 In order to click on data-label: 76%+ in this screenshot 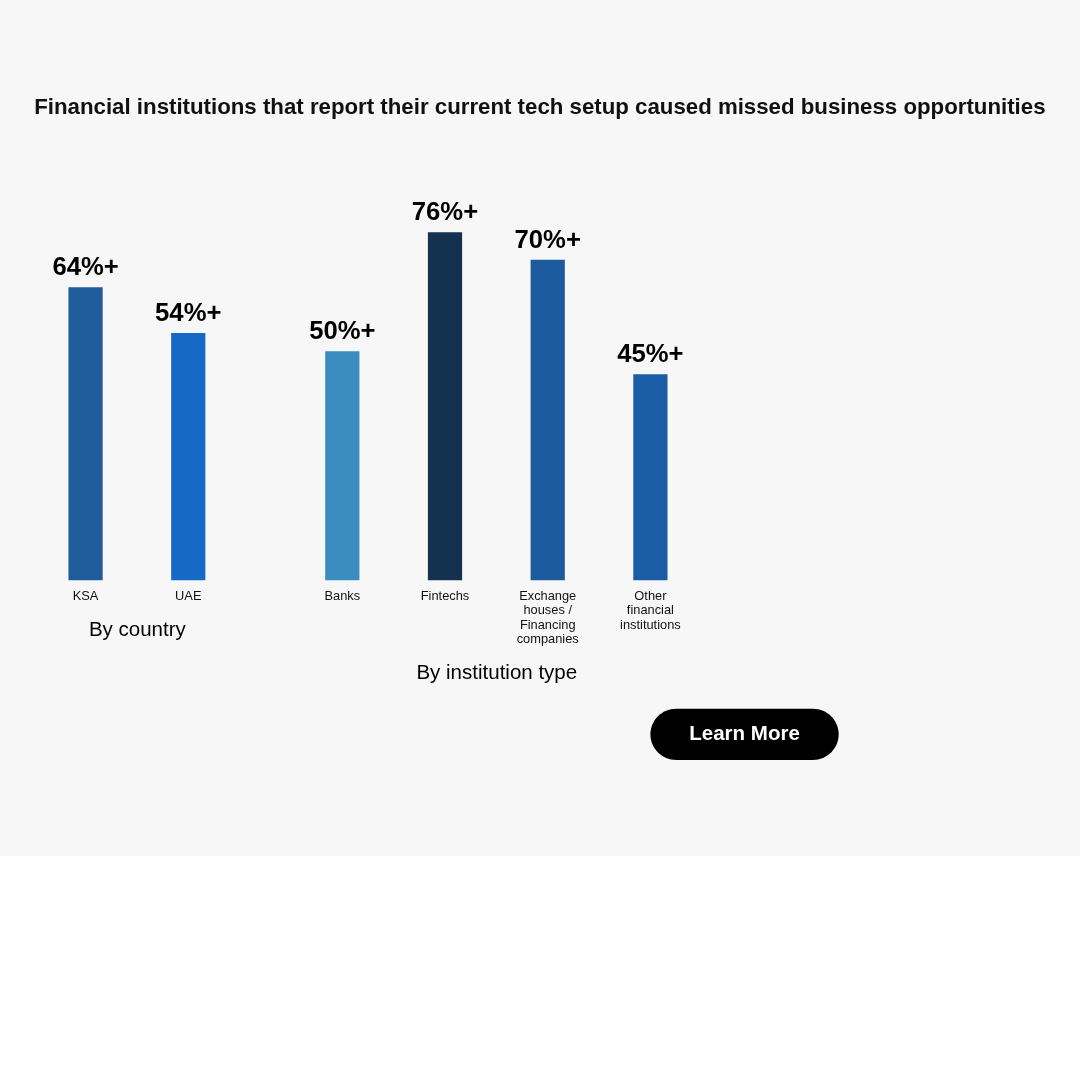, I will do `click(445, 211)`.